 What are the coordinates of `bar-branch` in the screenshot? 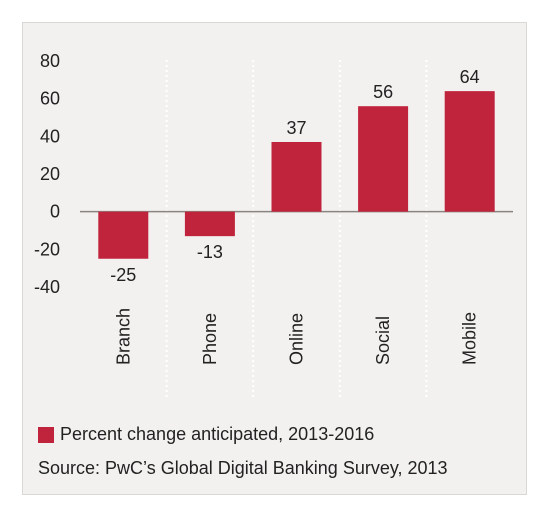 It's located at (123, 235).